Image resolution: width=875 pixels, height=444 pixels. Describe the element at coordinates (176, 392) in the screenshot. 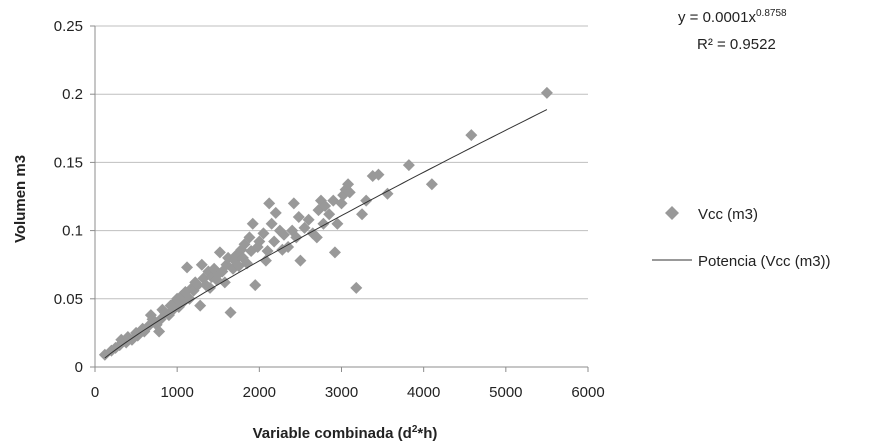

I see `x-tick-label: 1000` at that location.